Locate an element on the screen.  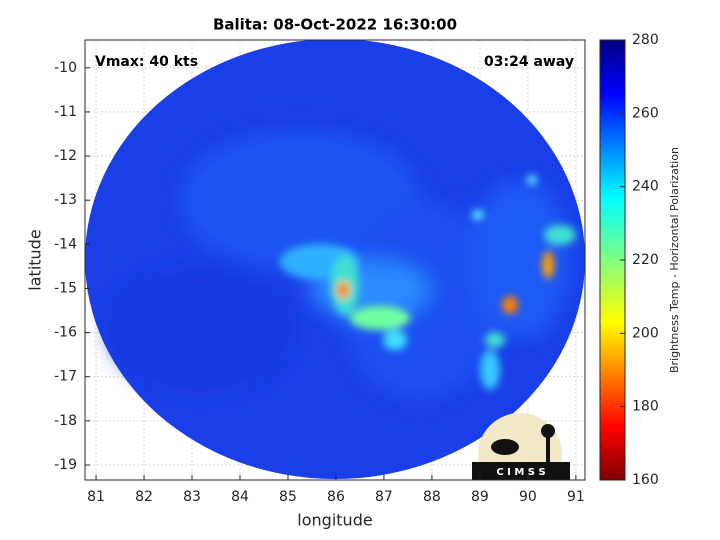
y-tick-label: -19 is located at coordinates (65, 465).